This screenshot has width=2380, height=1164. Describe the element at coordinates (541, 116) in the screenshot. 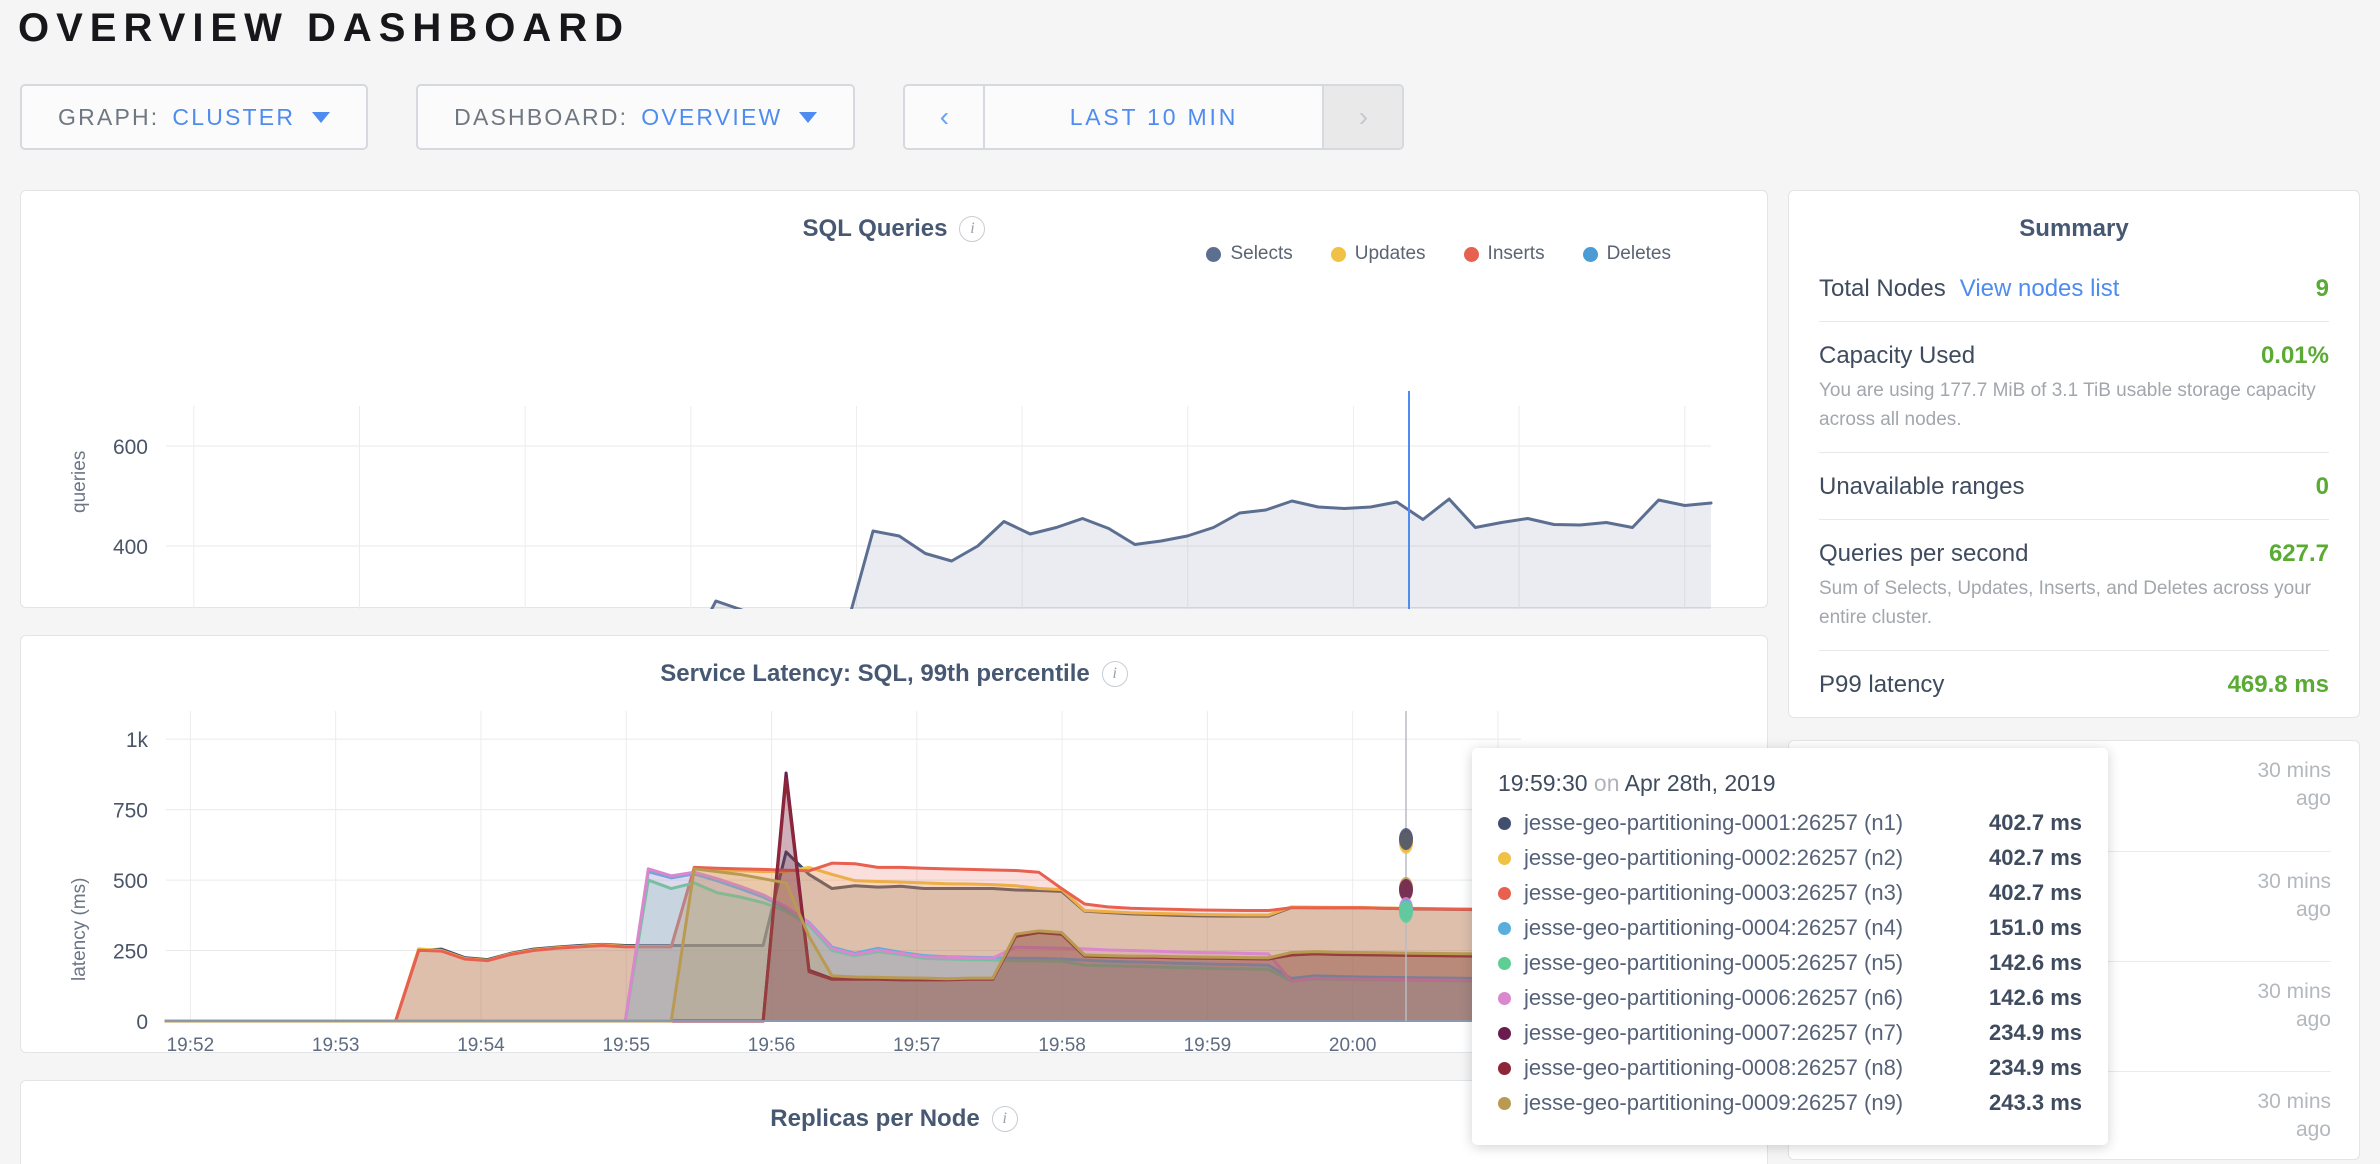

I see `dashboard-selector-label: DASHBOARD:` at that location.